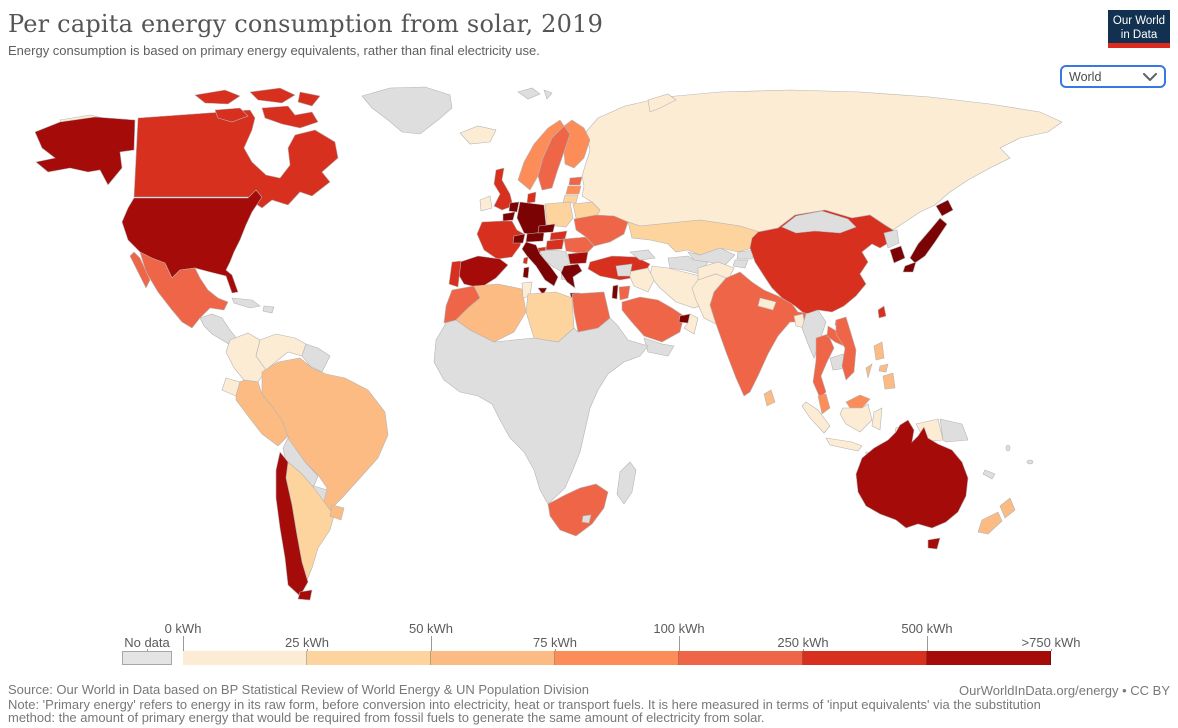 This screenshot has height=728, width=1178. What do you see at coordinates (740, 264) in the screenshot?
I see `country-tajikistan` at bounding box center [740, 264].